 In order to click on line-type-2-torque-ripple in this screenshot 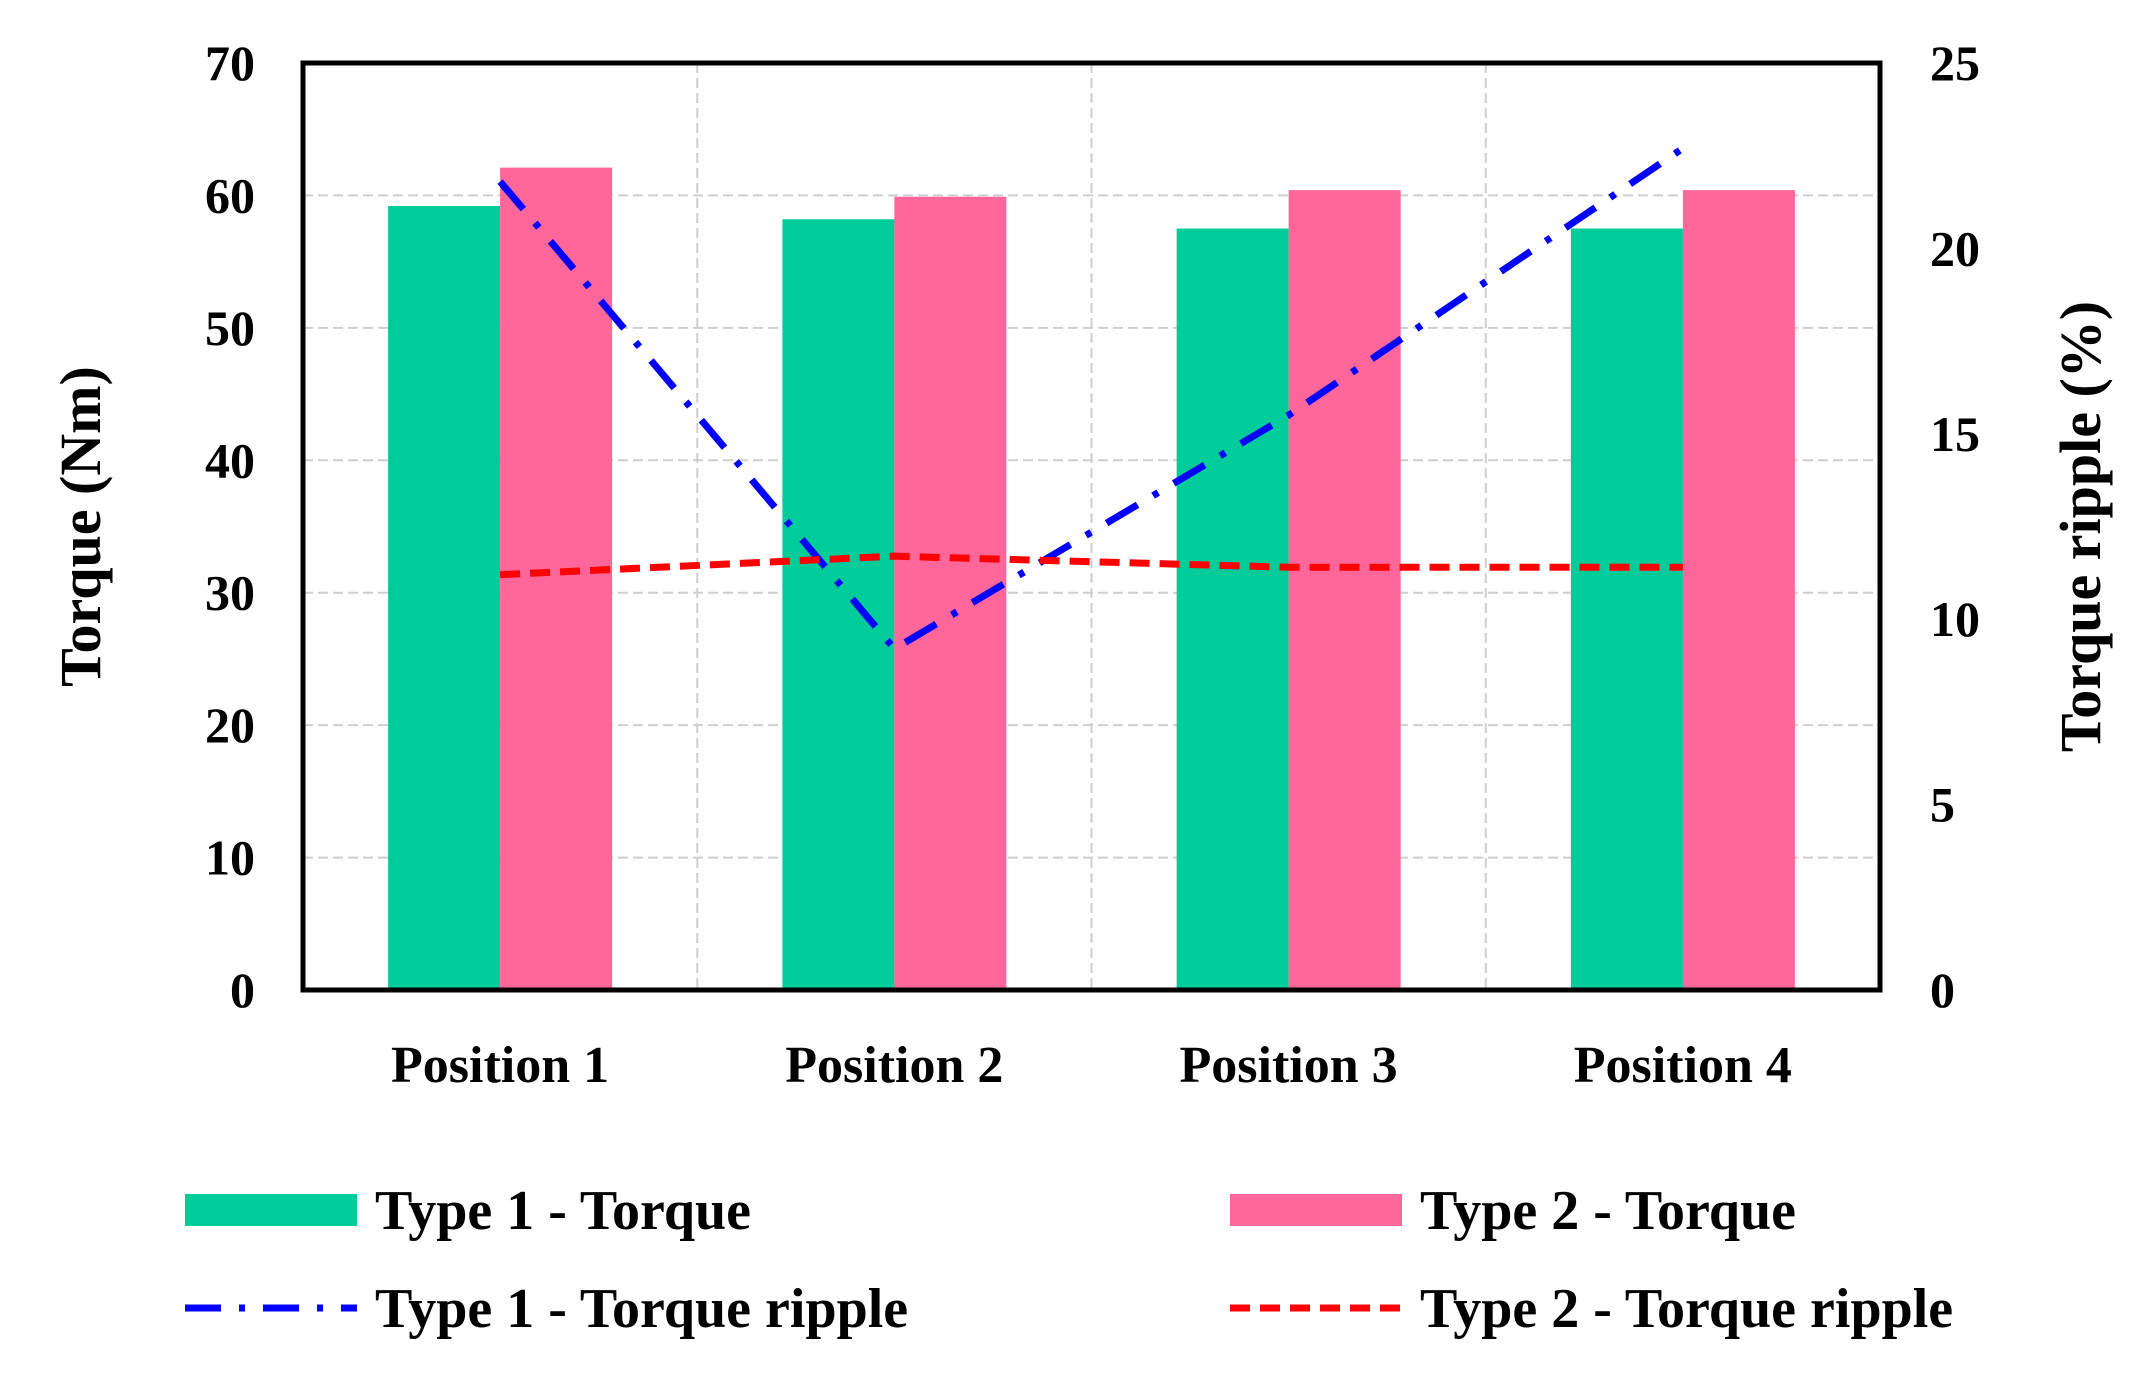, I will do `click(1091, 565)`.